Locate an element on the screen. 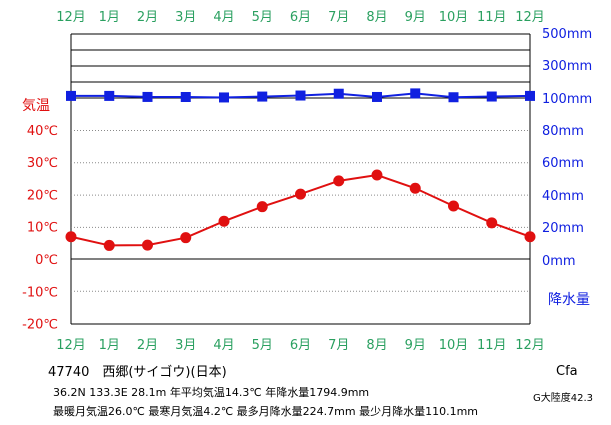  temperature-tick-label: 40℃ is located at coordinates (42, 131).